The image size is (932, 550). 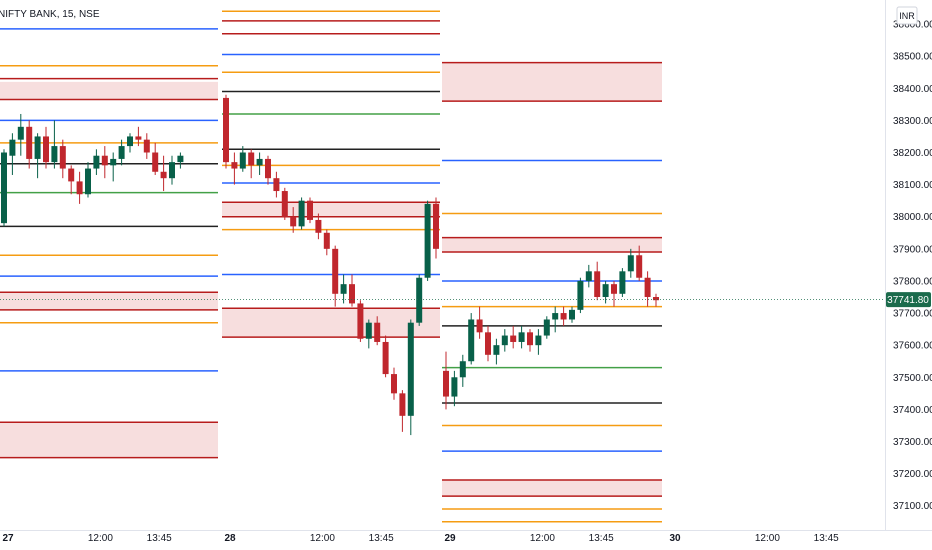 I want to click on y-tick-label: 38600.00, so click(x=912, y=25).